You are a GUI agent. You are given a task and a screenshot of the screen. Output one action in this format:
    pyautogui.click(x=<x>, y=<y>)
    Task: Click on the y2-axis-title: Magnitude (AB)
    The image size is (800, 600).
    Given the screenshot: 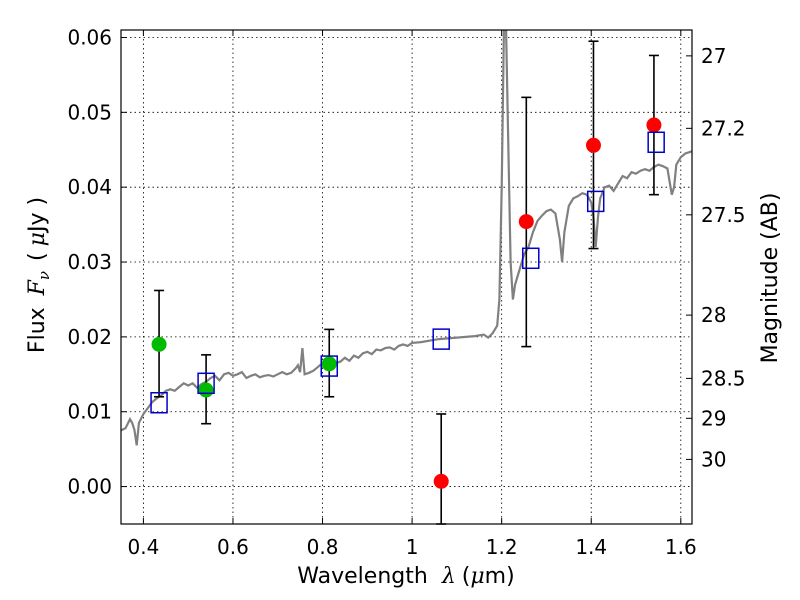 What is the action you would take?
    pyautogui.click(x=770, y=278)
    